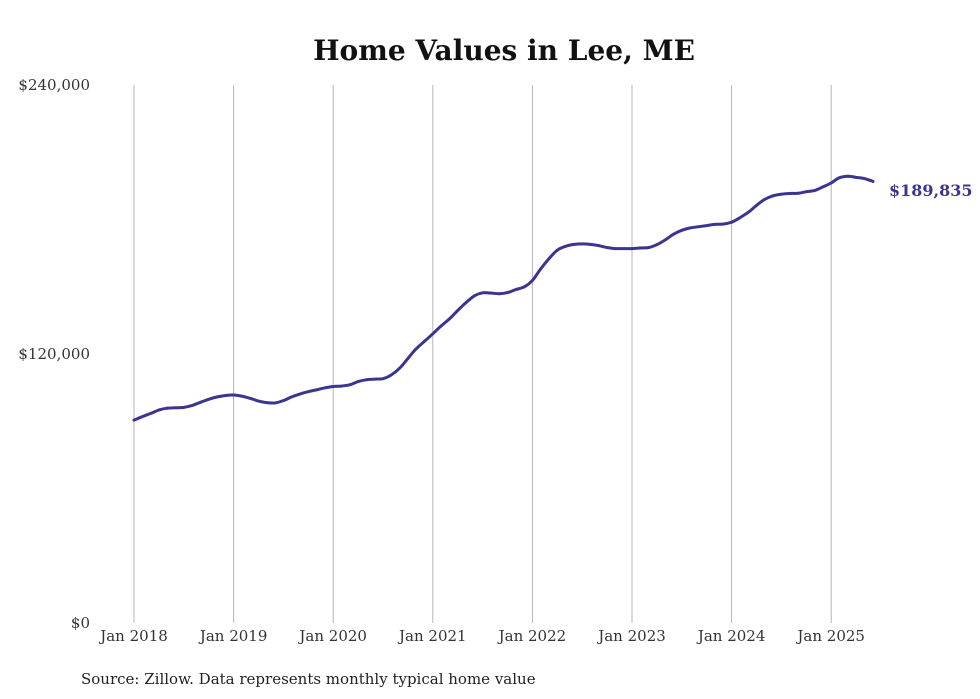 This screenshot has height=699, width=980. Describe the element at coordinates (432, 636) in the screenshot. I see `x-tick-label: Jan 2021` at that location.